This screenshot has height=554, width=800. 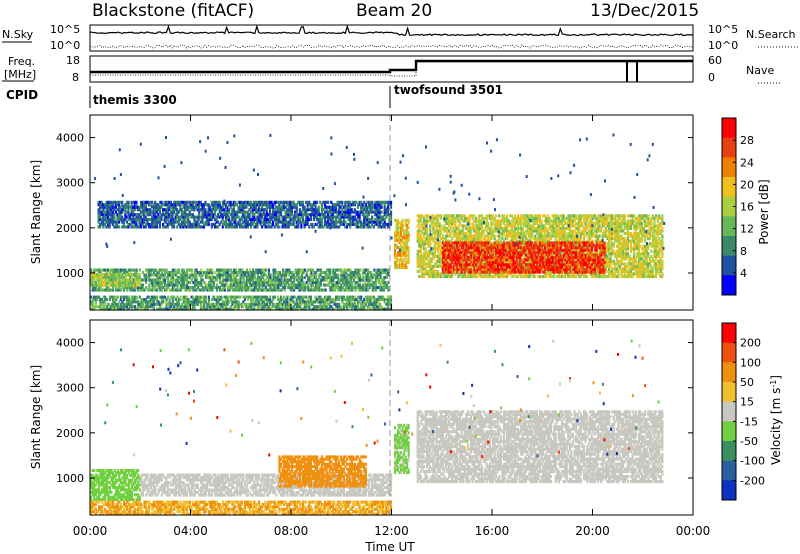 What do you see at coordinates (20, 74) in the screenshot?
I see `freq-label-line2: [MHz]` at bounding box center [20, 74].